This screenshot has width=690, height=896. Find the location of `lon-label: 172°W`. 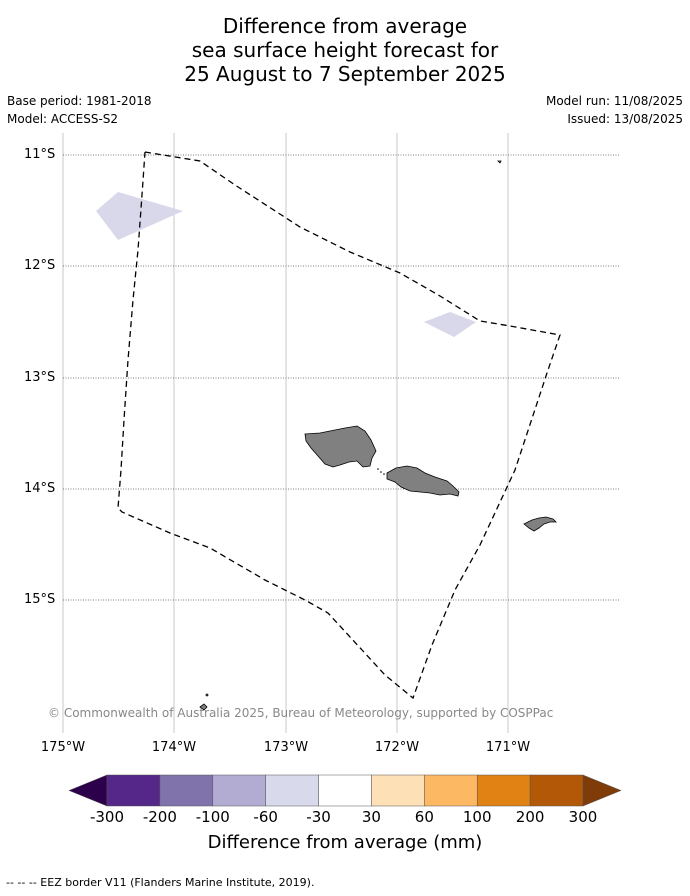

lon-label: 172°W is located at coordinates (397, 747).